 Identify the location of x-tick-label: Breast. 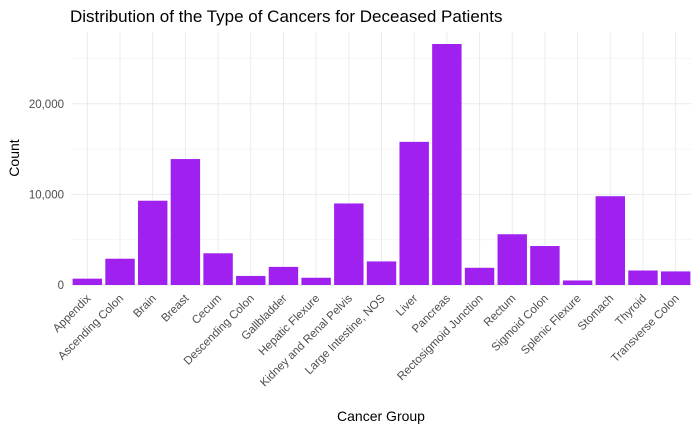
(176, 308).